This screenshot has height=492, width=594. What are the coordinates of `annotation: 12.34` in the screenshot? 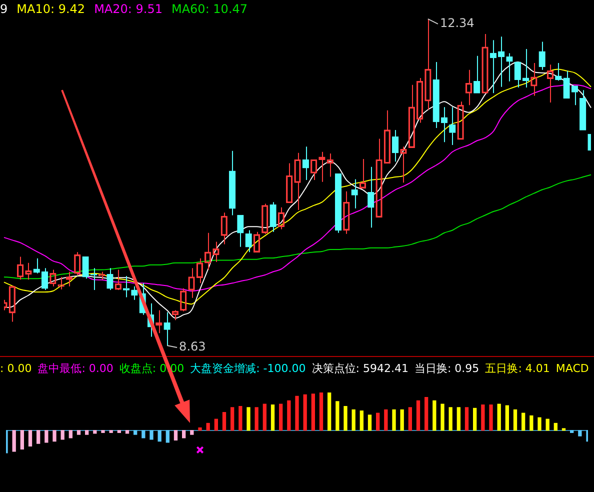 It's located at (457, 23).